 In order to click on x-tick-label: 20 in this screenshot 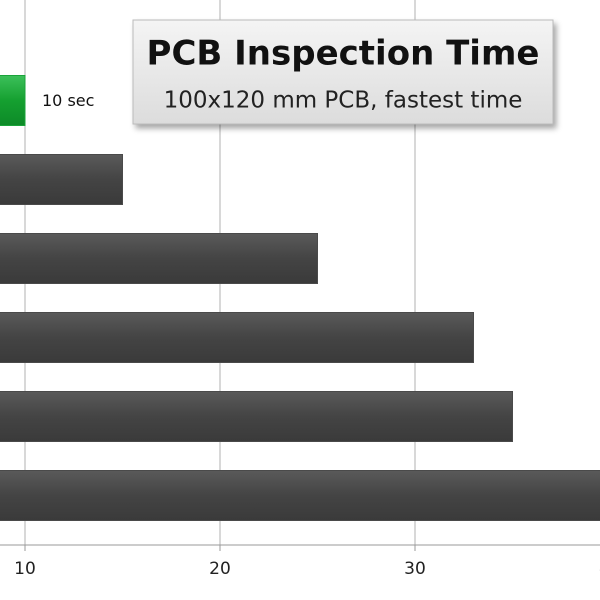, I will do `click(220, 569)`.